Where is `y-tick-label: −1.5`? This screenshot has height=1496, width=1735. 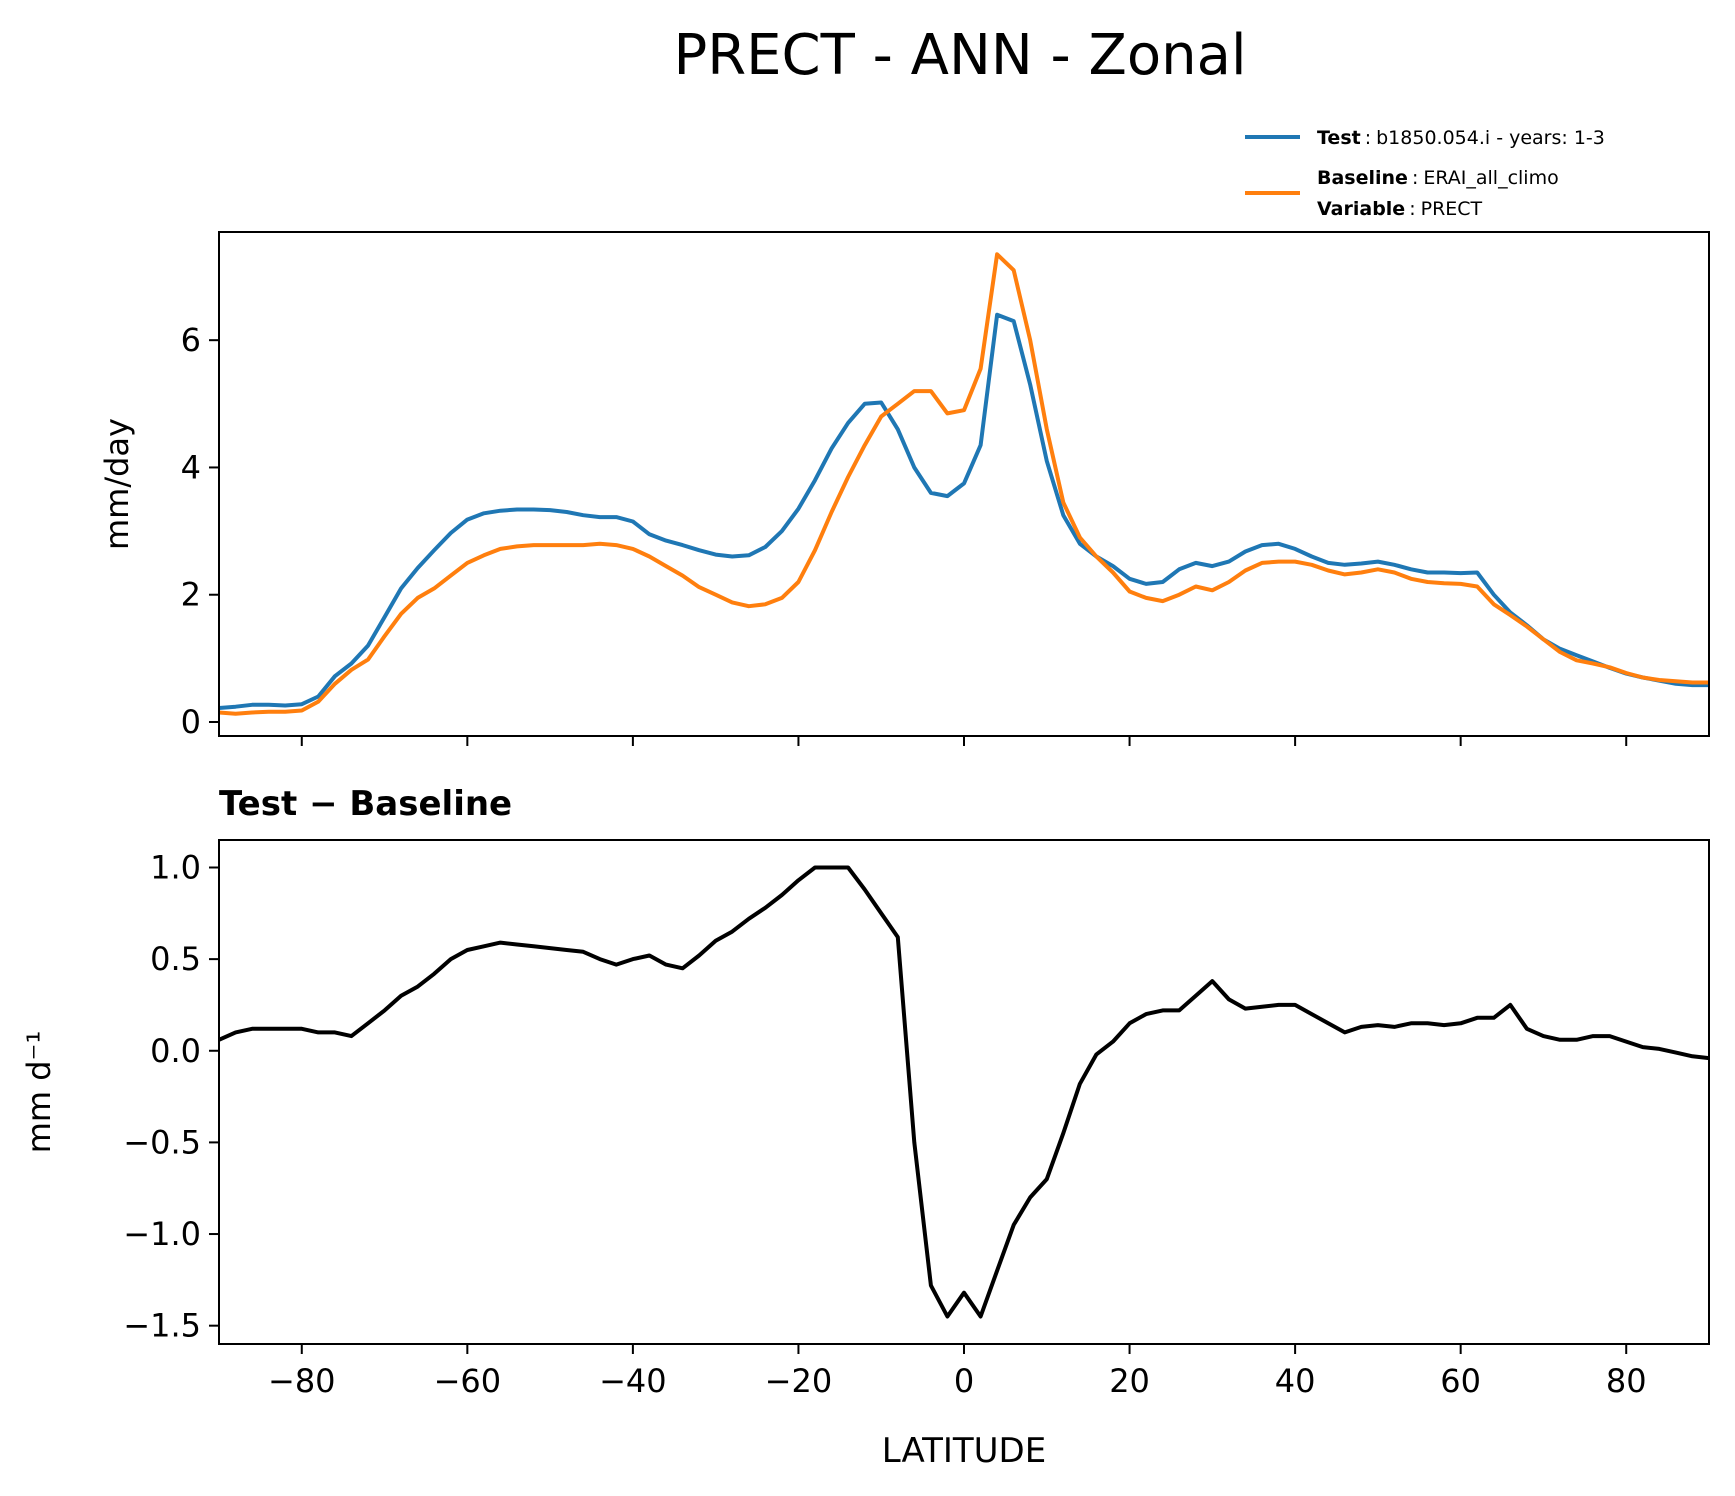
y-tick-label: −1.5 is located at coordinates (162, 1326).